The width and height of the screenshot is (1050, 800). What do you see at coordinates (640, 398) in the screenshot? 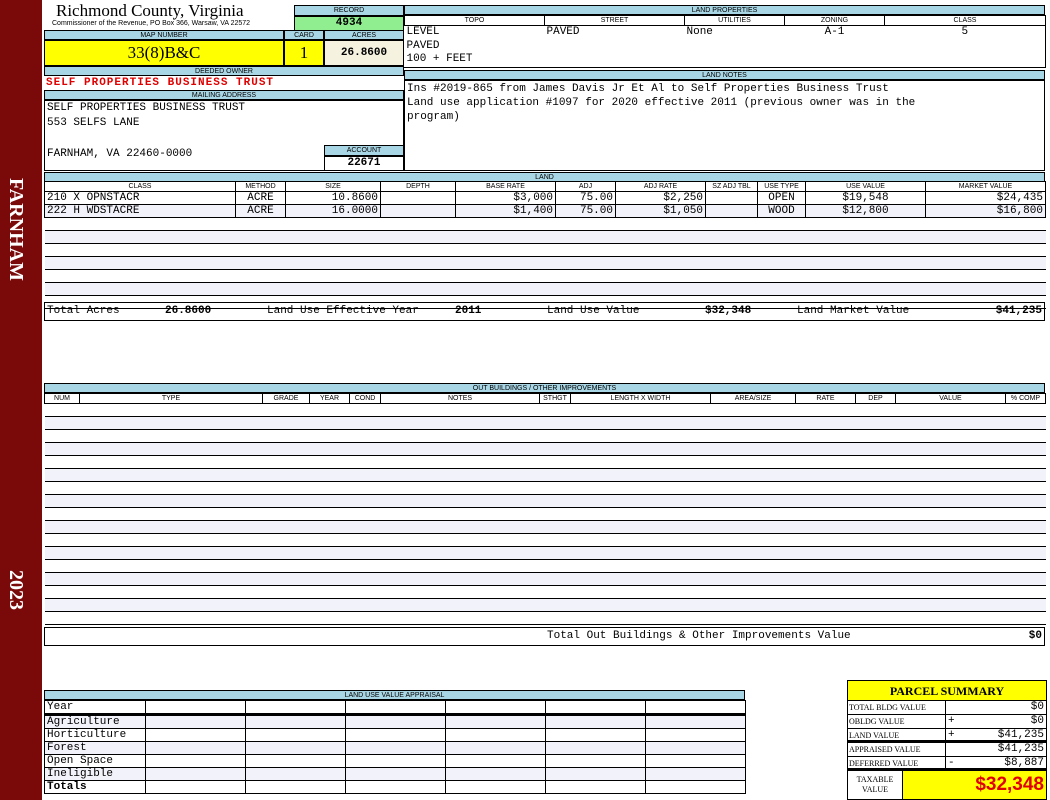
I see `outbuildings-col-header: LENGTH X WIDTH` at bounding box center [640, 398].